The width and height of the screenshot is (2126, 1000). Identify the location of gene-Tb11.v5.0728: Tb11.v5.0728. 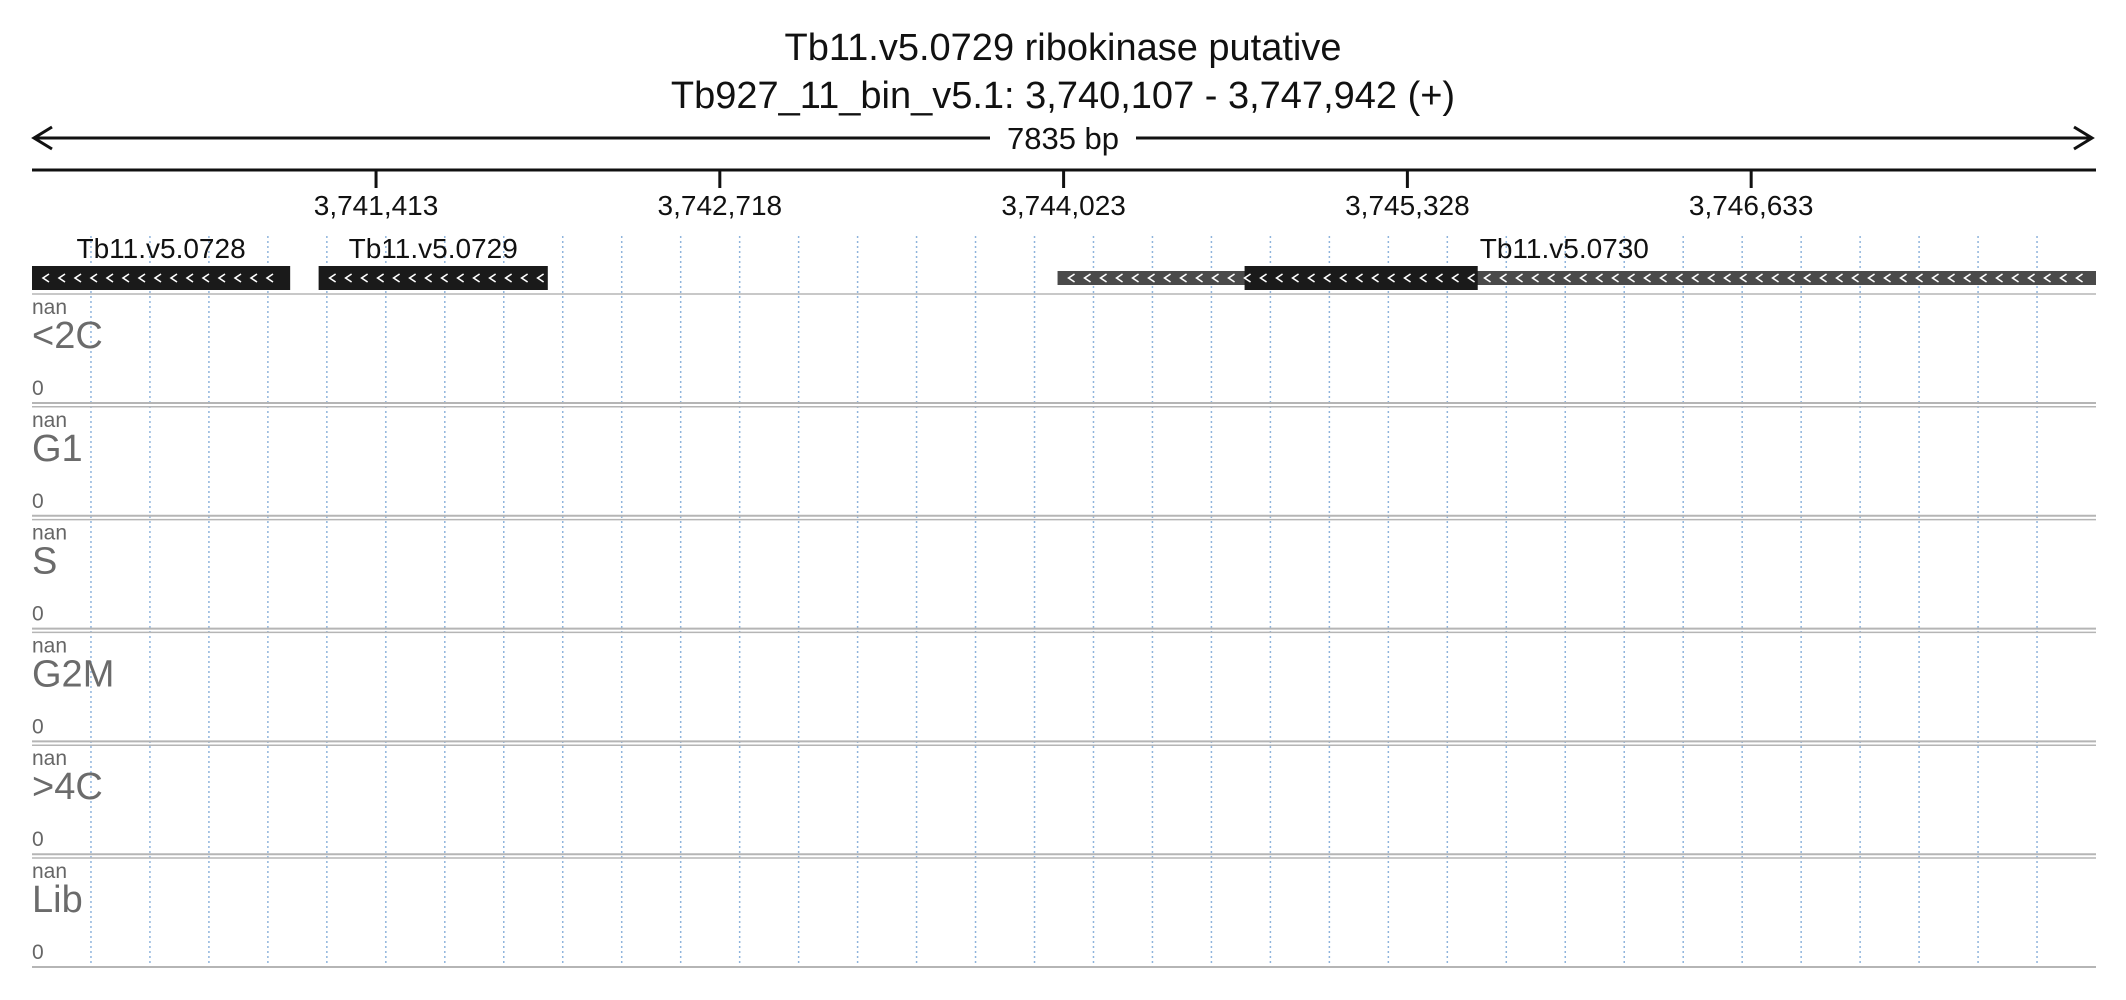
(161, 261).